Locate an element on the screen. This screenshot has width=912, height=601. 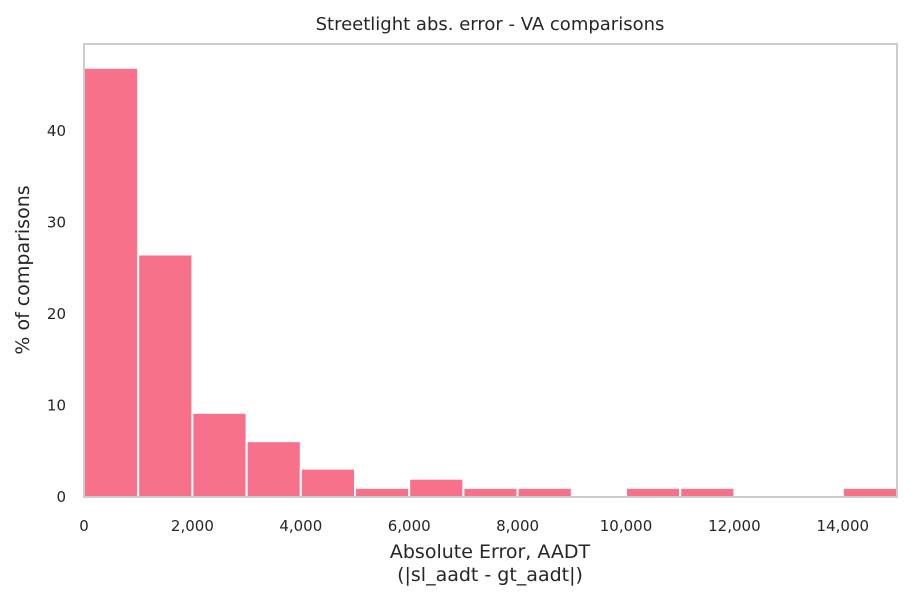
x-tick-label: 4,000 is located at coordinates (300, 526).